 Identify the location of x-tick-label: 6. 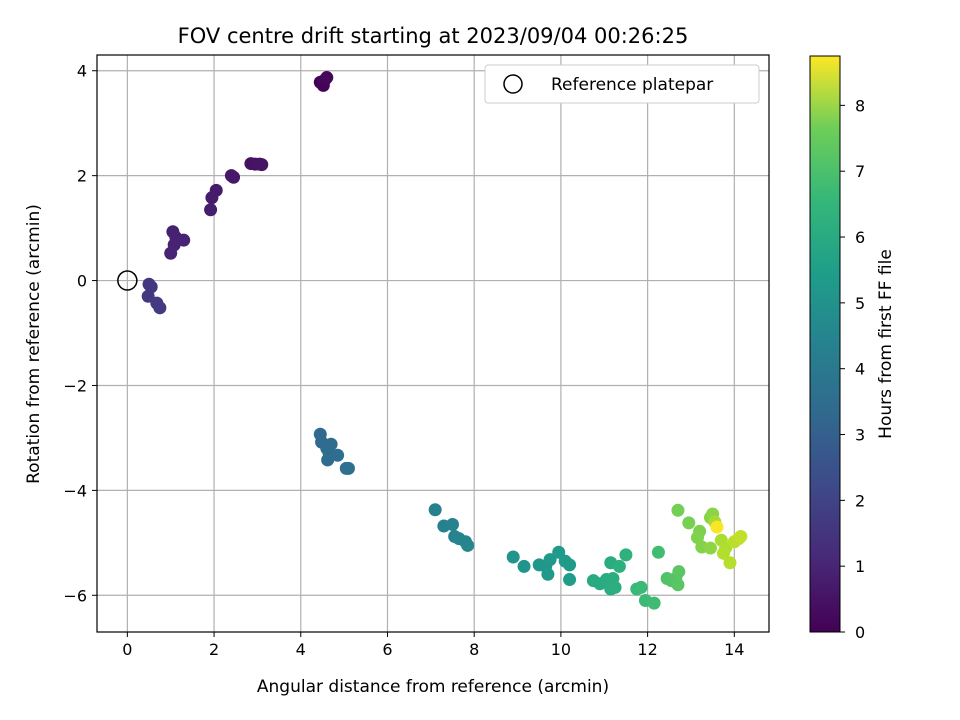
(387, 649).